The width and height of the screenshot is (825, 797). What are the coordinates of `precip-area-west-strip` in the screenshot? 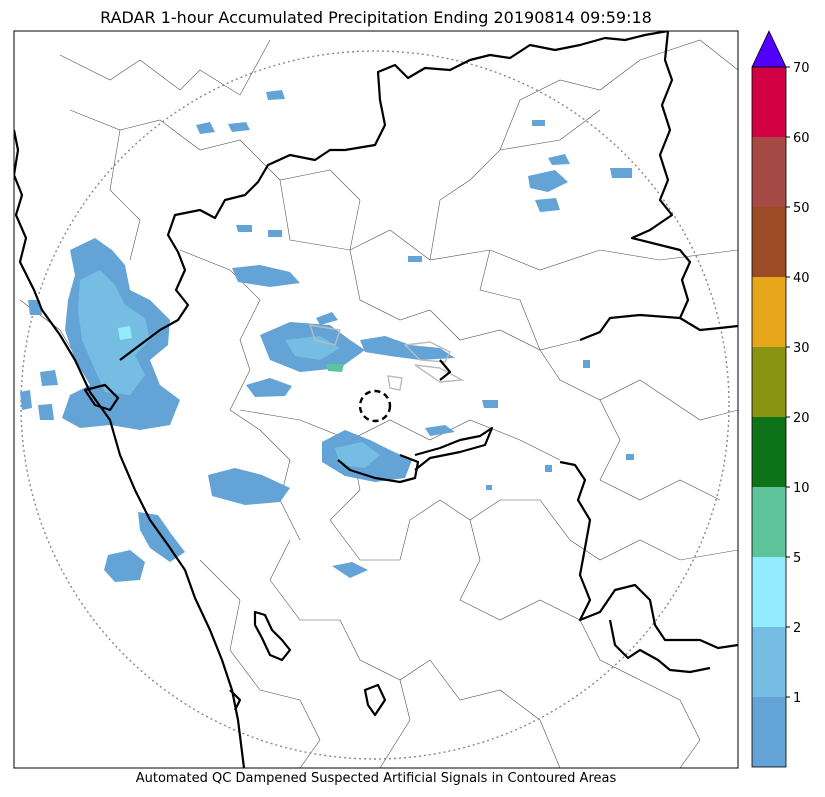 It's located at (43, 360).